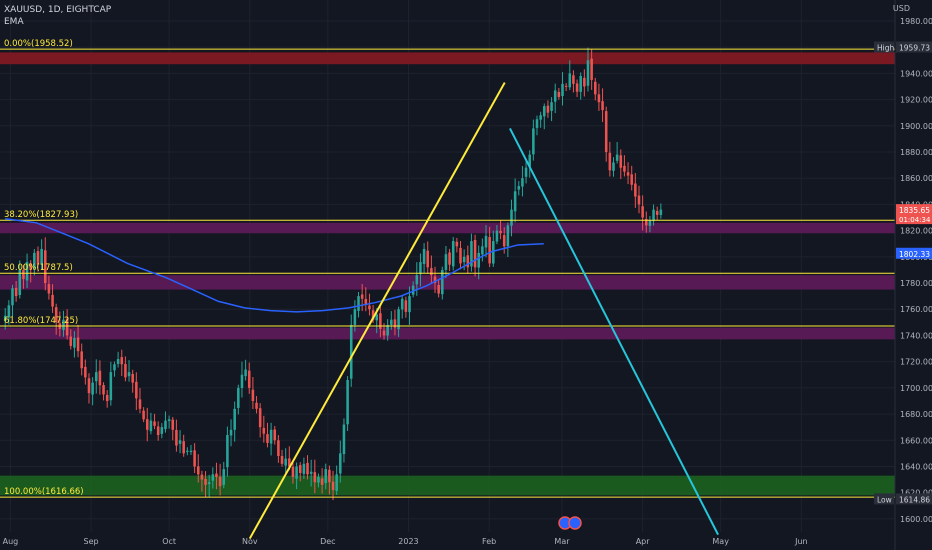 The width and height of the screenshot is (932, 550). What do you see at coordinates (915, 220) in the screenshot?
I see `price-label-countdown: 01:04:34` at bounding box center [915, 220].